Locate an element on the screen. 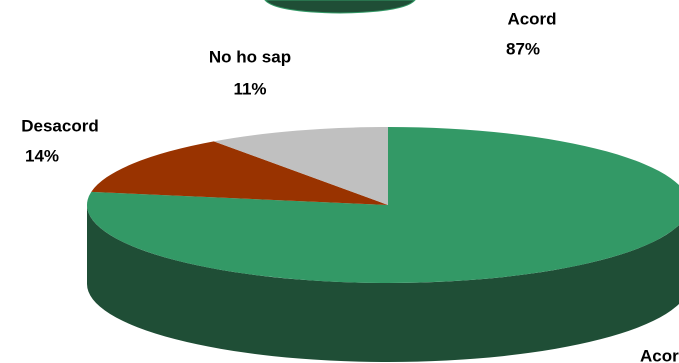 Image resolution: width=679 pixels, height=363 pixels. value-label: 11% is located at coordinates (249, 88).